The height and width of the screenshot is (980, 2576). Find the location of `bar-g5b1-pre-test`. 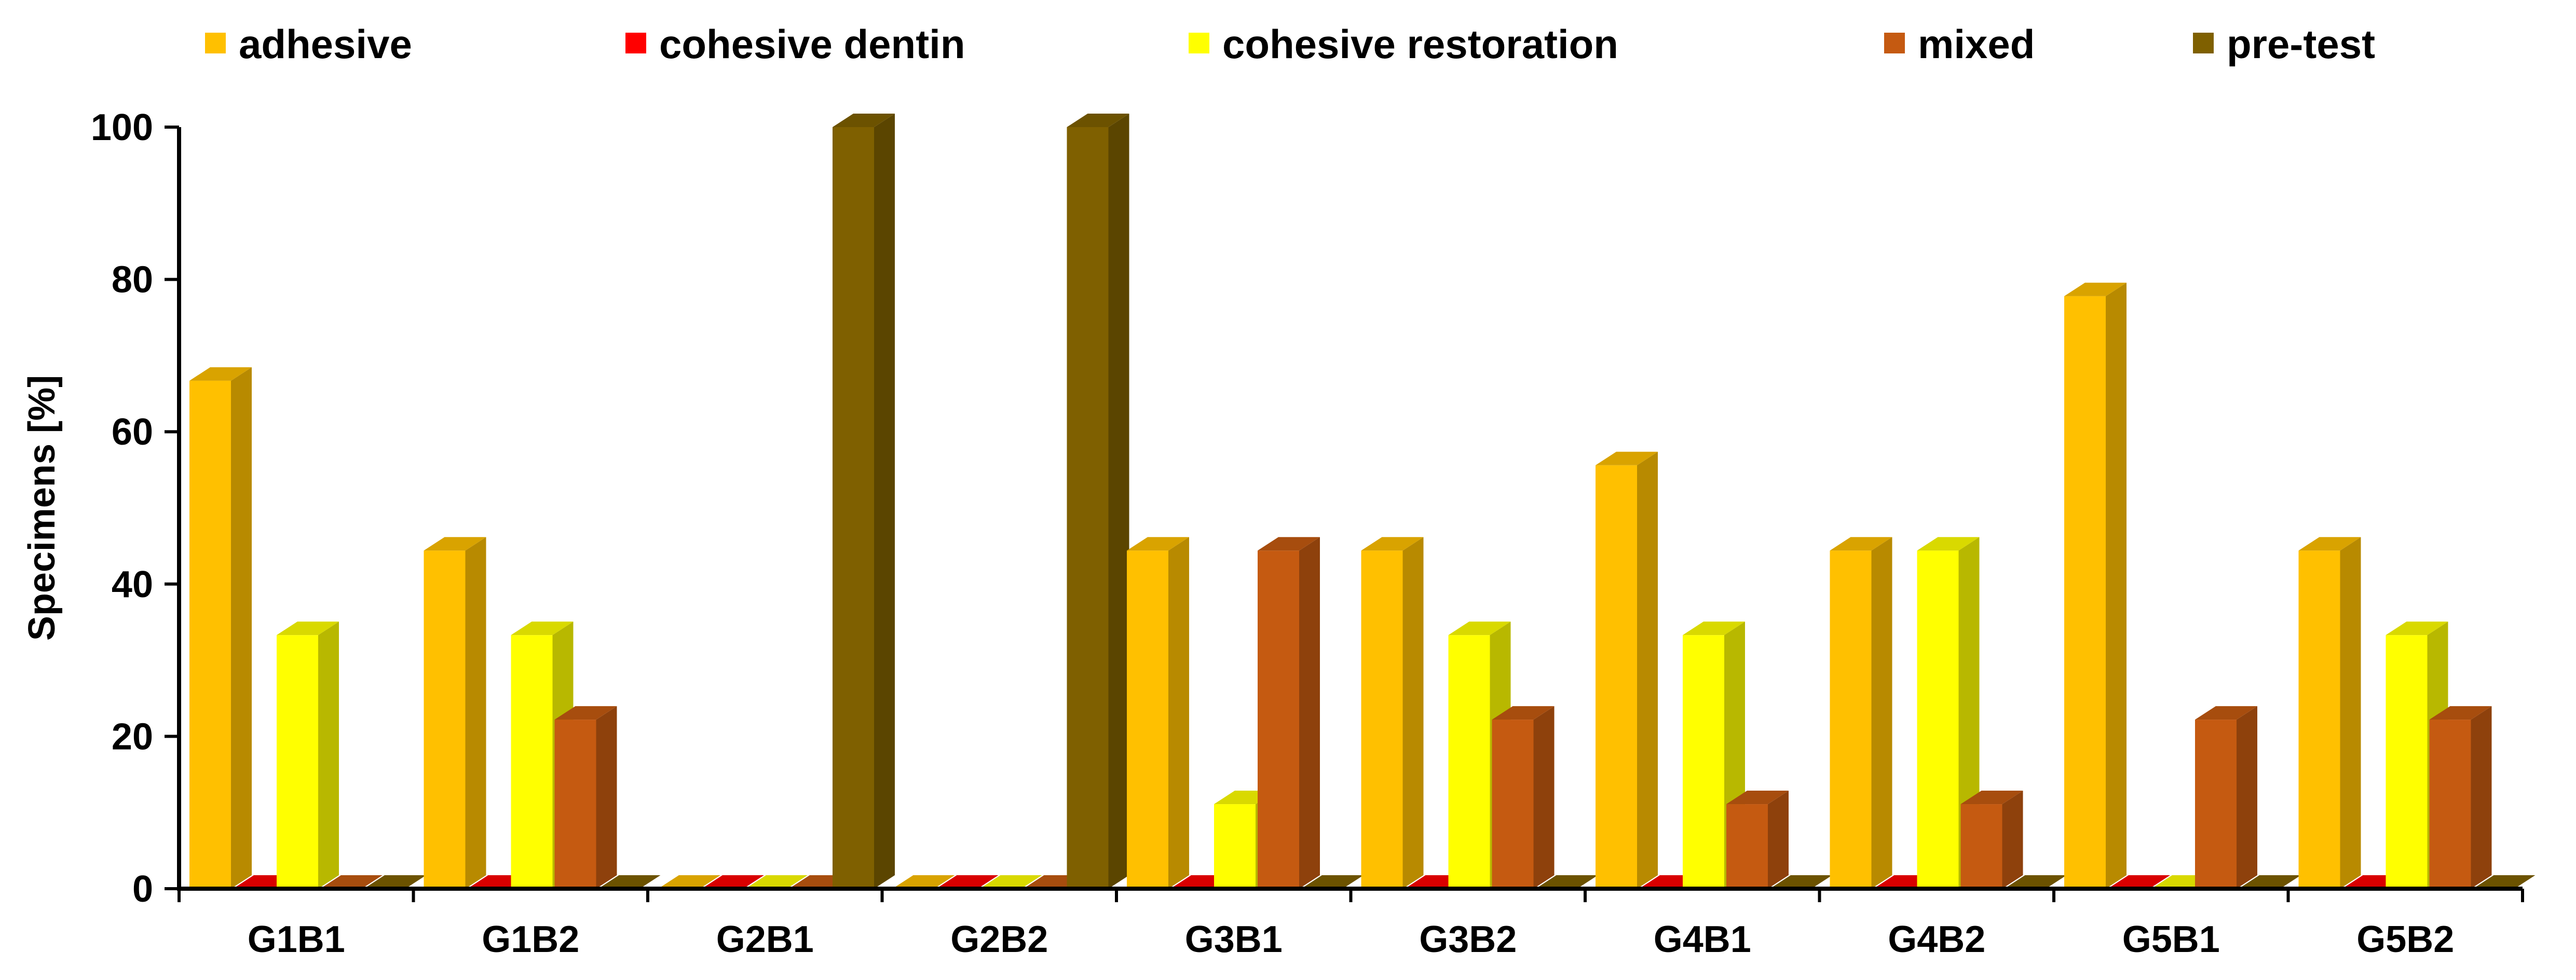

bar-g5b1-pre-test is located at coordinates (2270, 882).